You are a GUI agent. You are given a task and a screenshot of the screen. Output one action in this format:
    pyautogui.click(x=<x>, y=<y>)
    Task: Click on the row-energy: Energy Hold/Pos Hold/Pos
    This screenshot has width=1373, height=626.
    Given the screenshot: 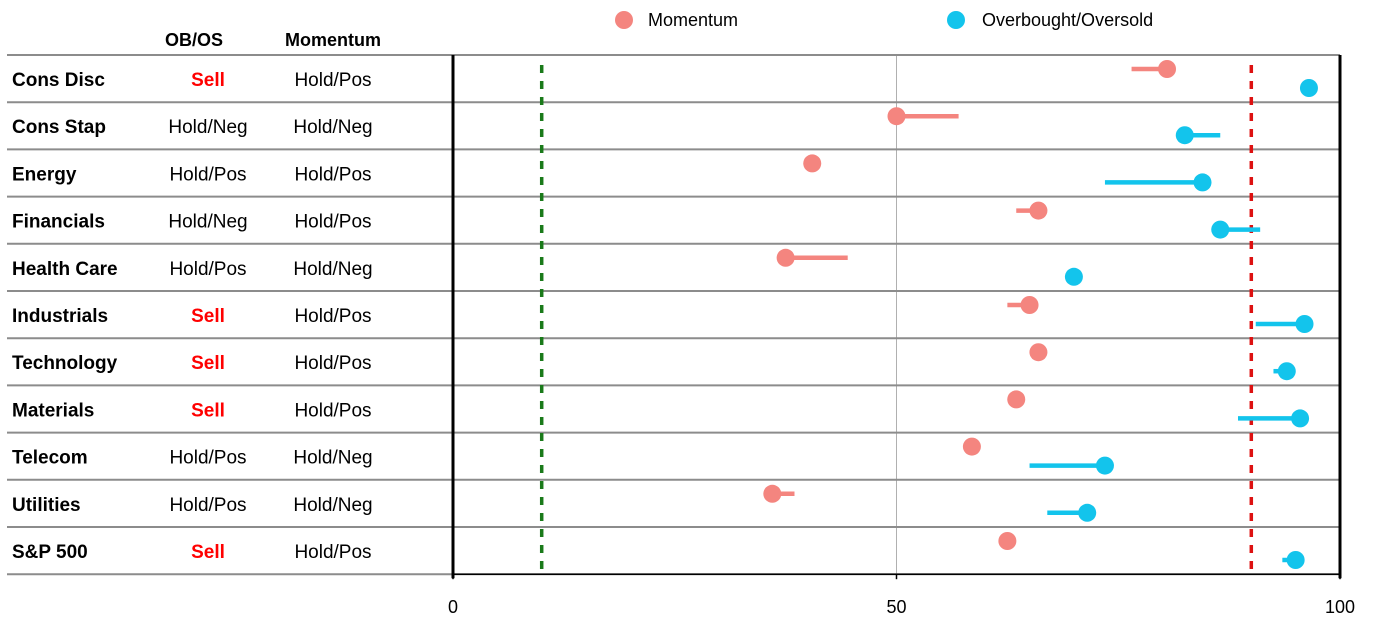 What is the action you would take?
    pyautogui.click(x=612, y=173)
    